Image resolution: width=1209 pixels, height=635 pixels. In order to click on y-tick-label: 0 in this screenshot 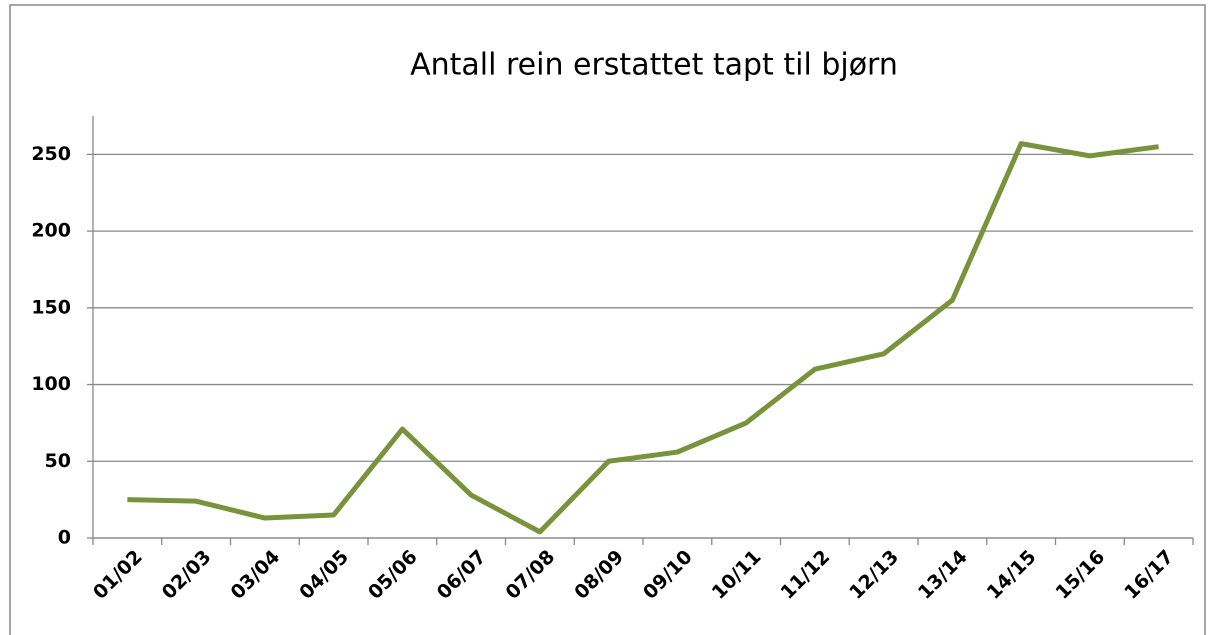, I will do `click(64, 538)`.